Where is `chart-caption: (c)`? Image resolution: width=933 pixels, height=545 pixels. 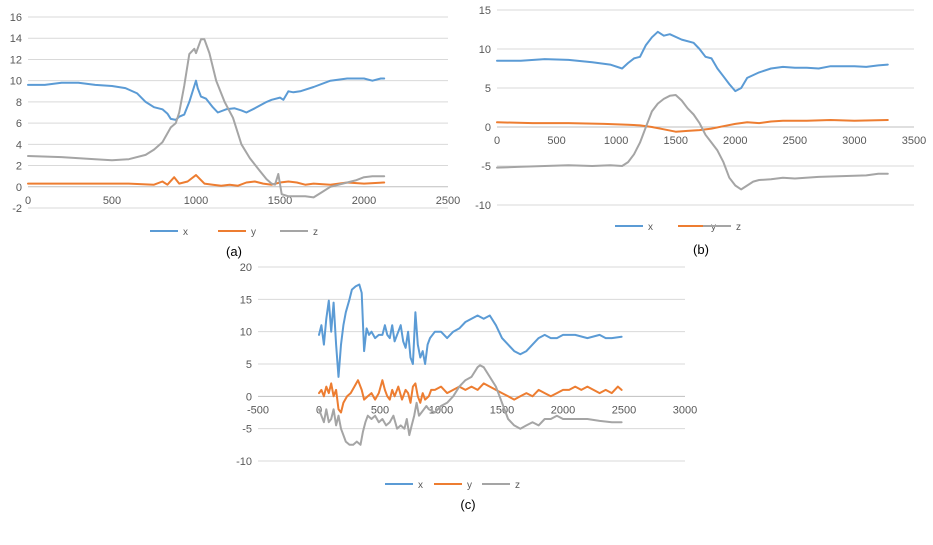 chart-caption: (c) is located at coordinates (467, 504).